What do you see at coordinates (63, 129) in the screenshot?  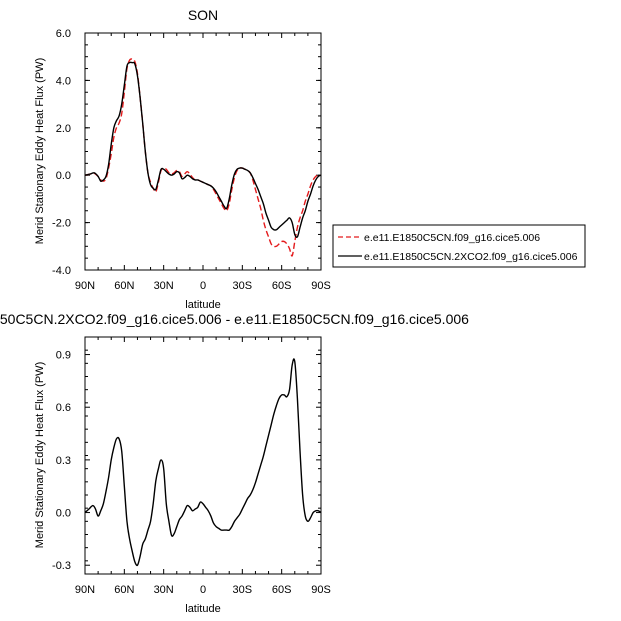 I see `y-tick-label: 2.0` at bounding box center [63, 129].